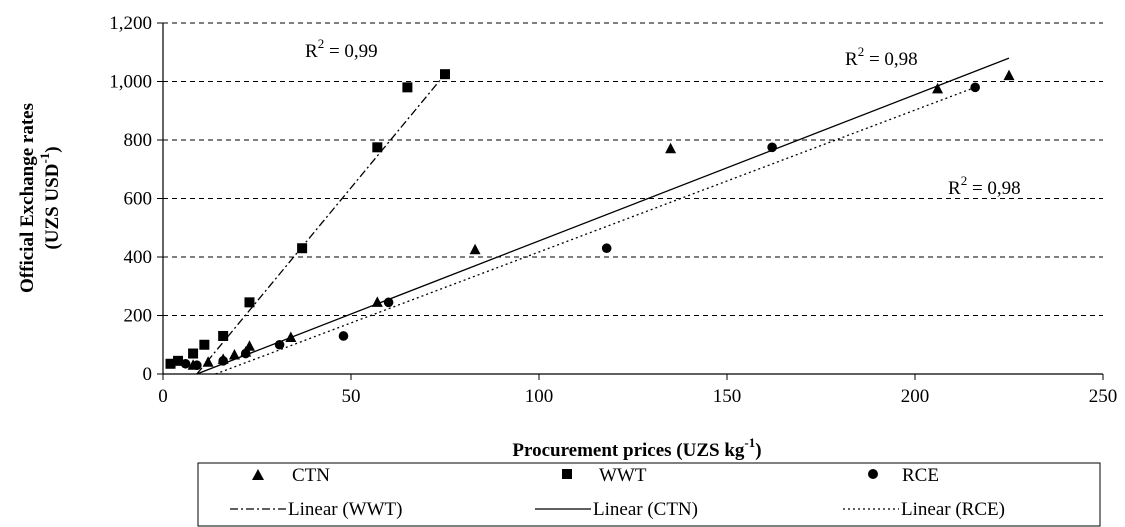 Image resolution: width=1125 pixels, height=527 pixels. I want to click on r2-rce-value: = 0,98, so click(993, 188).